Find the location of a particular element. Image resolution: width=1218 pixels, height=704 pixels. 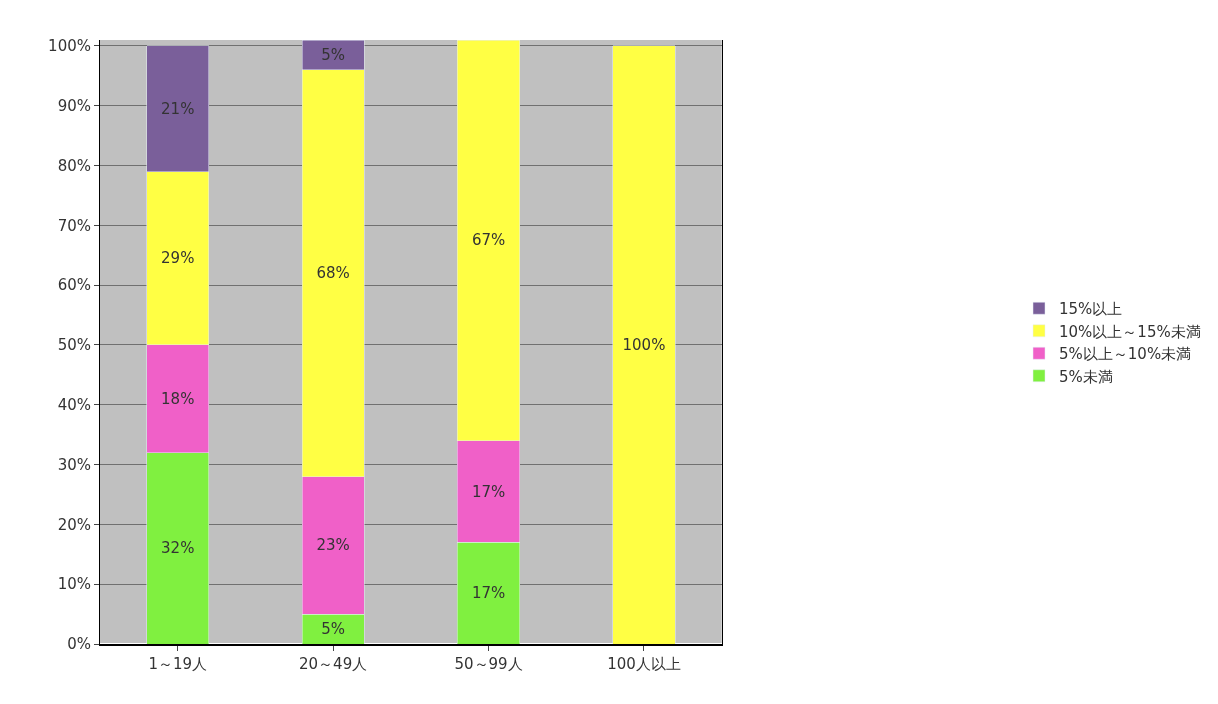

data-label: 18% is located at coordinates (178, 398).